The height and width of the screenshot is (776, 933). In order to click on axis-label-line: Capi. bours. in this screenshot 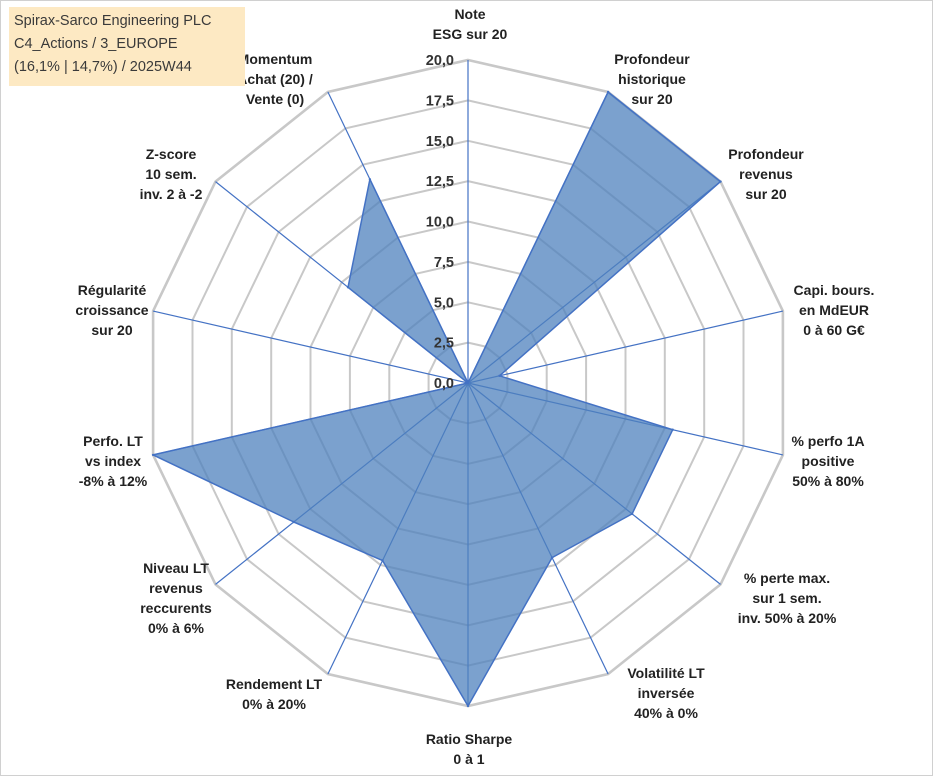, I will do `click(834, 290)`.